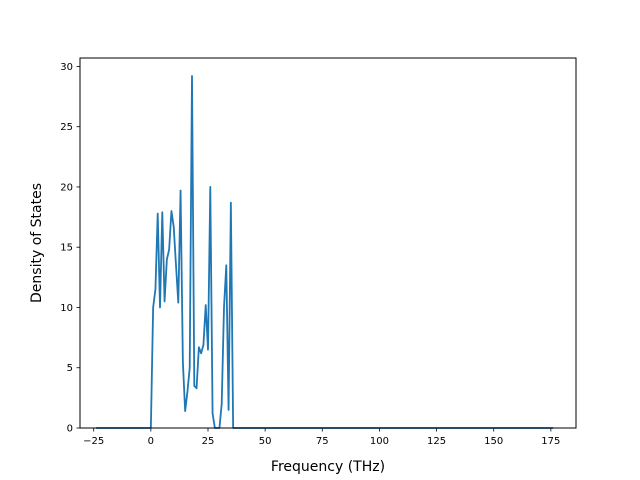 This screenshot has height=480, width=640. I want to click on y-tick-label: 0, so click(70, 429).